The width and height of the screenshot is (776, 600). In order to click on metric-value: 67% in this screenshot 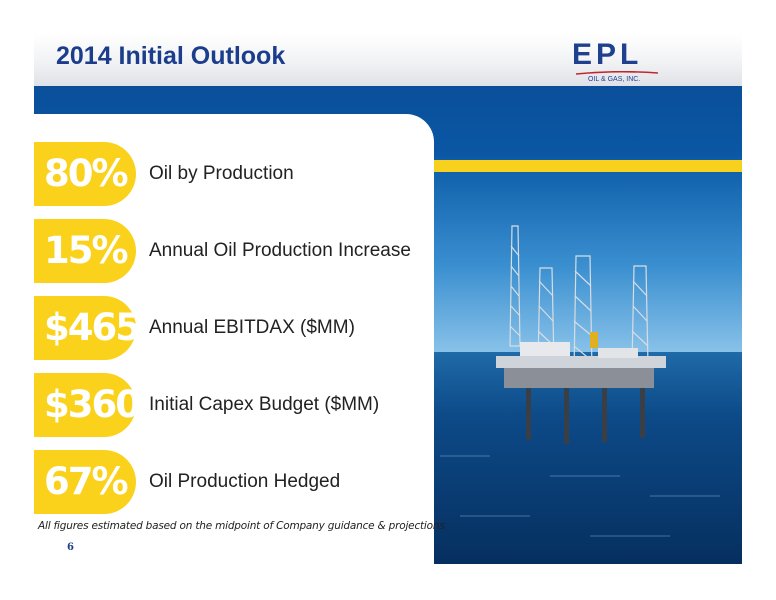, I will do `click(86, 481)`.